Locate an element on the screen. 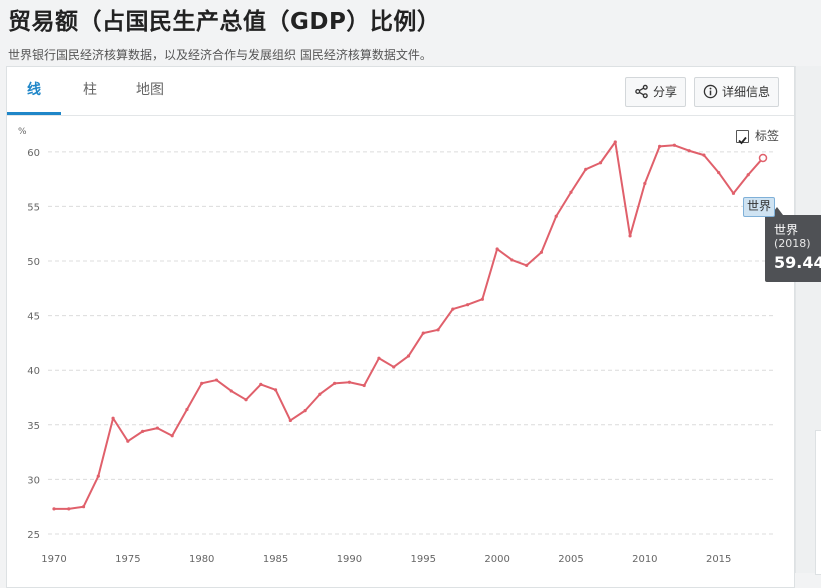  tooltip-year: (2018) is located at coordinates (792, 243).